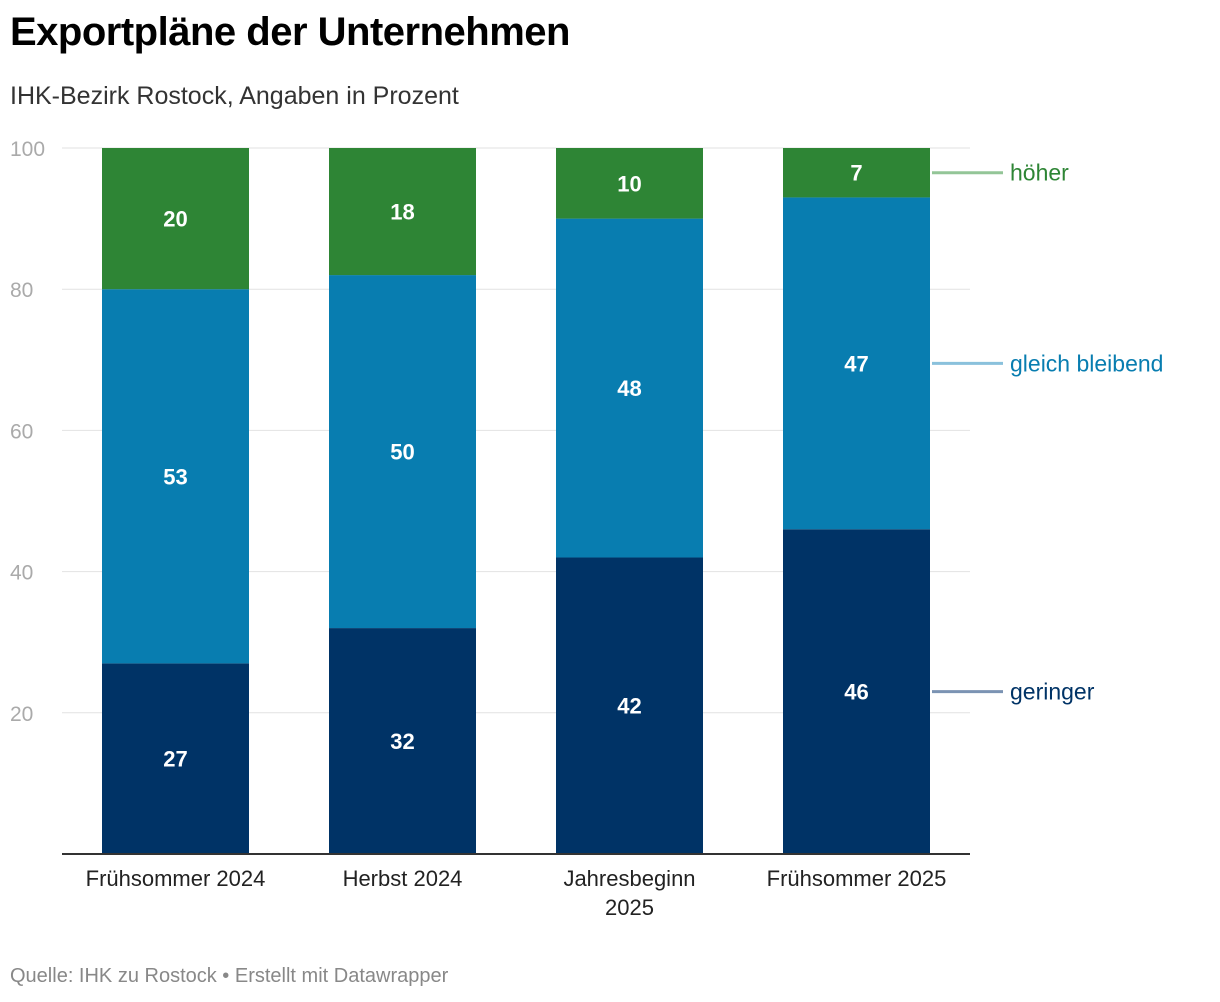  I want to click on data-label: 47, so click(856, 363).